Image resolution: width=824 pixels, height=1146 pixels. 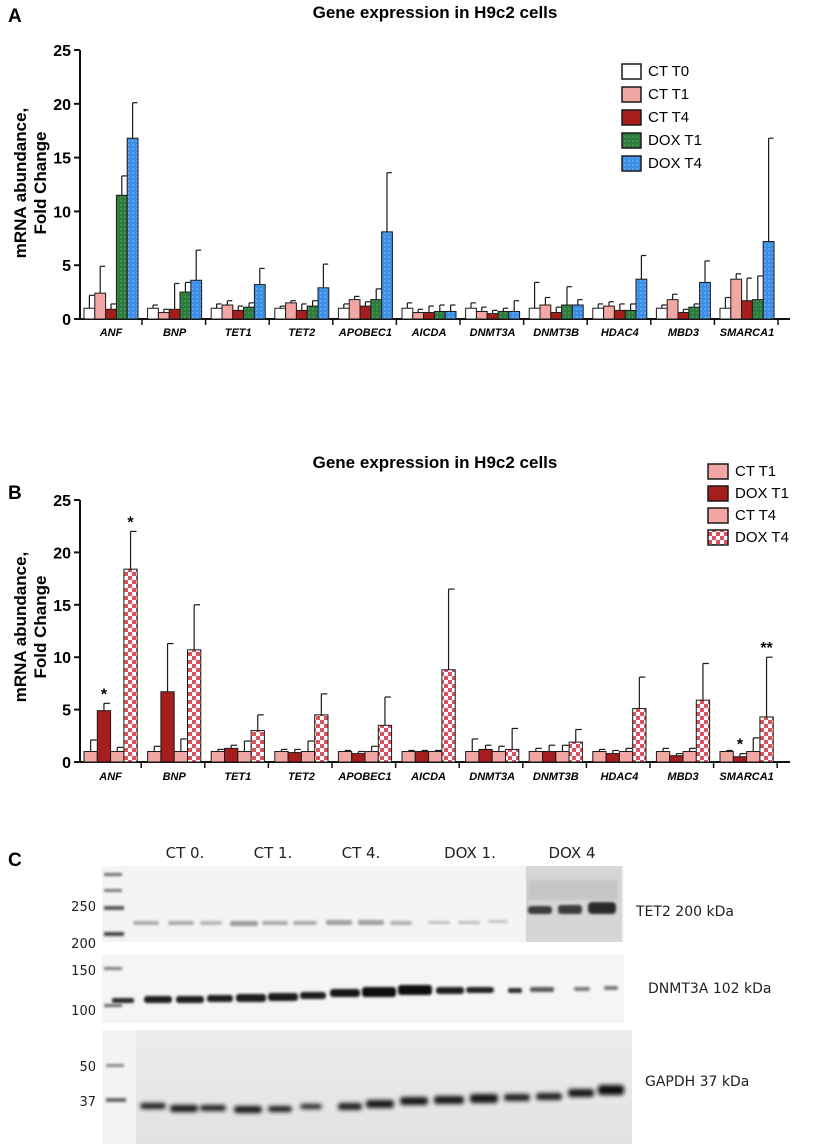 I want to click on chart-b-legend-label-dox-t1: DOX T1, so click(x=762, y=493).